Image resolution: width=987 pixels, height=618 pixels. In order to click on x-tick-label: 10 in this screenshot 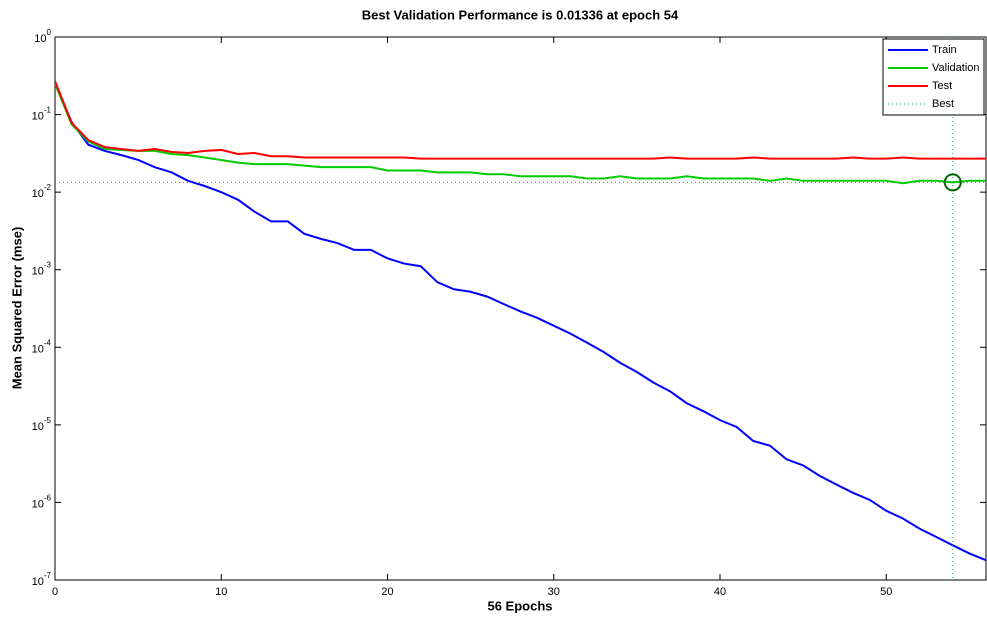, I will do `click(221, 592)`.